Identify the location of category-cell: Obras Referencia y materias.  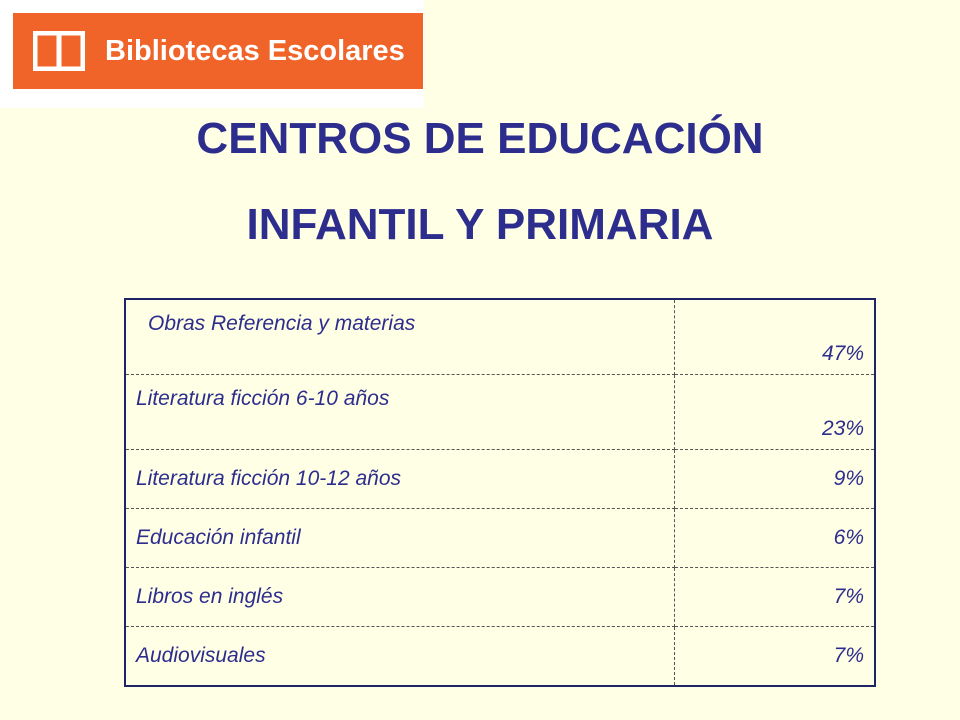
(400, 337).